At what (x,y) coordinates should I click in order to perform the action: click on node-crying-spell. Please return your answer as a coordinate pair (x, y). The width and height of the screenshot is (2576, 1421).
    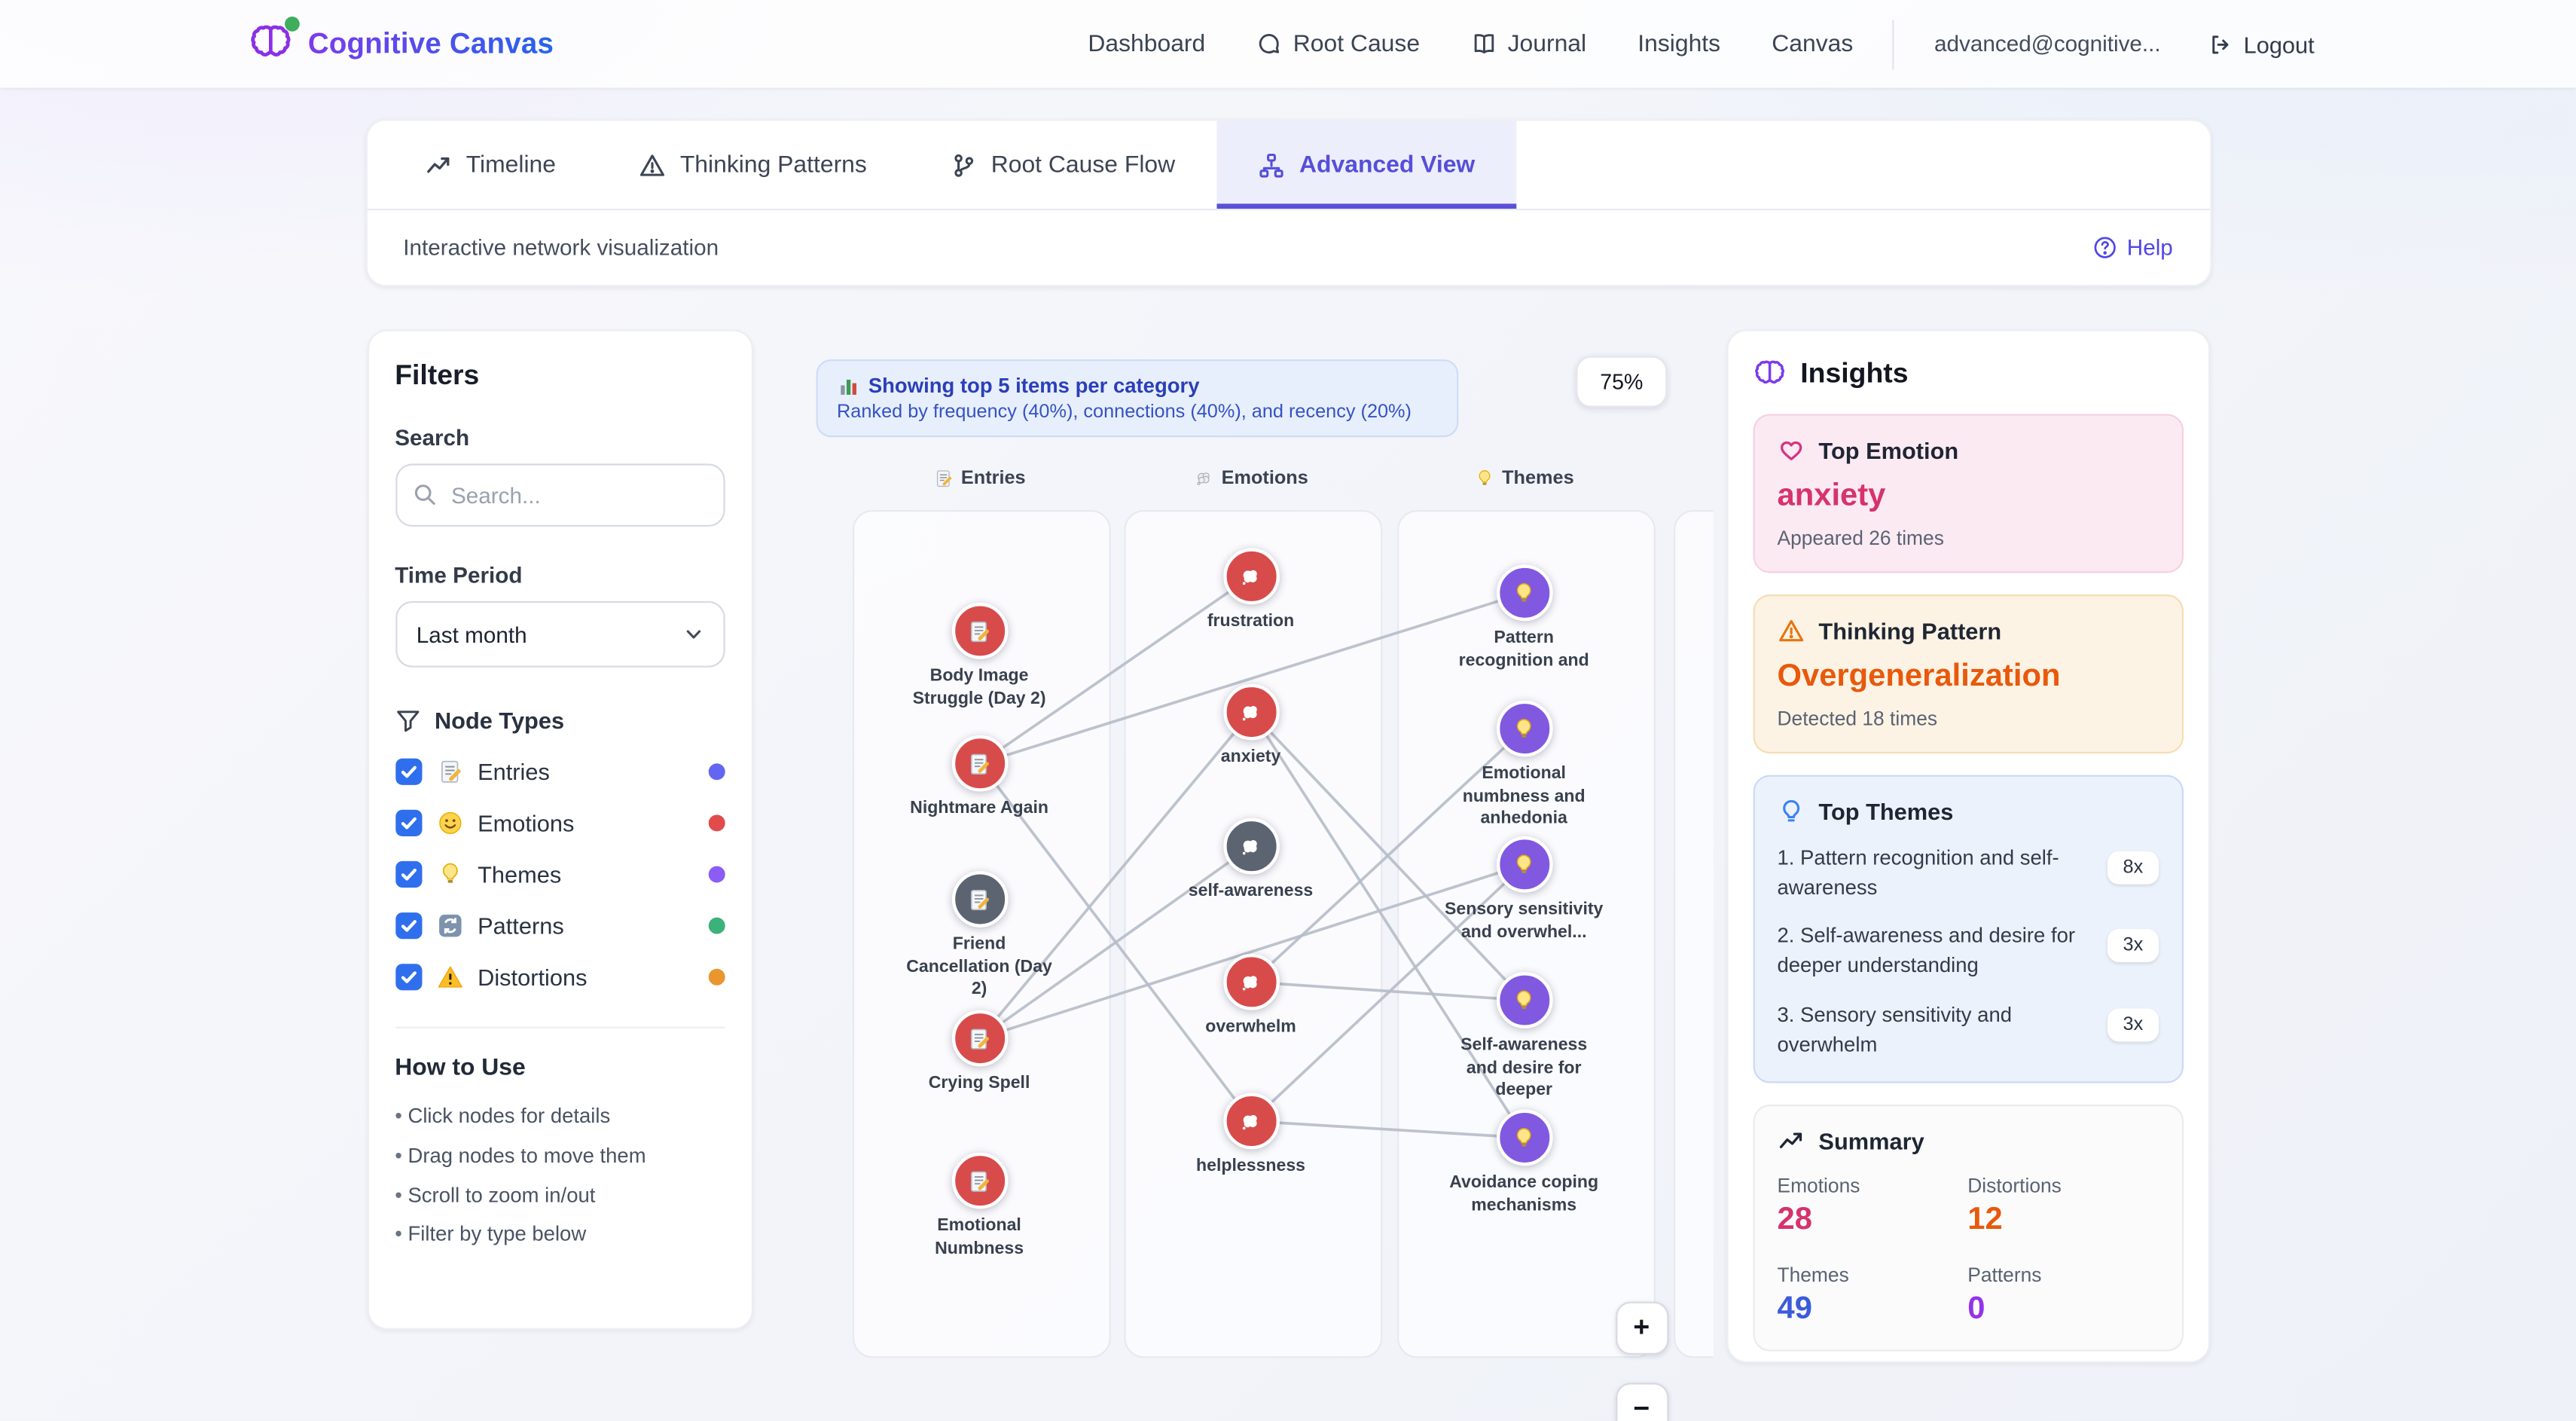
    Looking at the image, I should click on (980, 1038).